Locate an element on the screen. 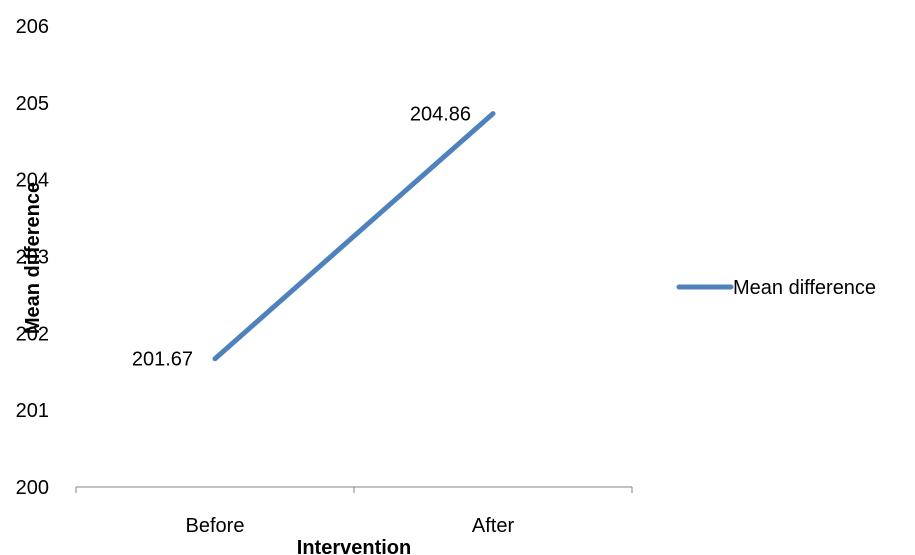 The image size is (915, 555). y-tick-label: 203 is located at coordinates (32, 258).